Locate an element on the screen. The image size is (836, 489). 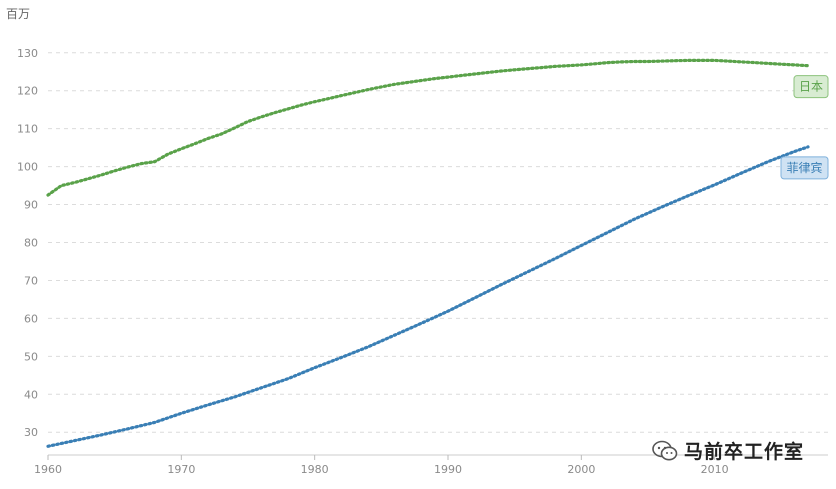
y-tick-label: 50 is located at coordinates (31, 356).